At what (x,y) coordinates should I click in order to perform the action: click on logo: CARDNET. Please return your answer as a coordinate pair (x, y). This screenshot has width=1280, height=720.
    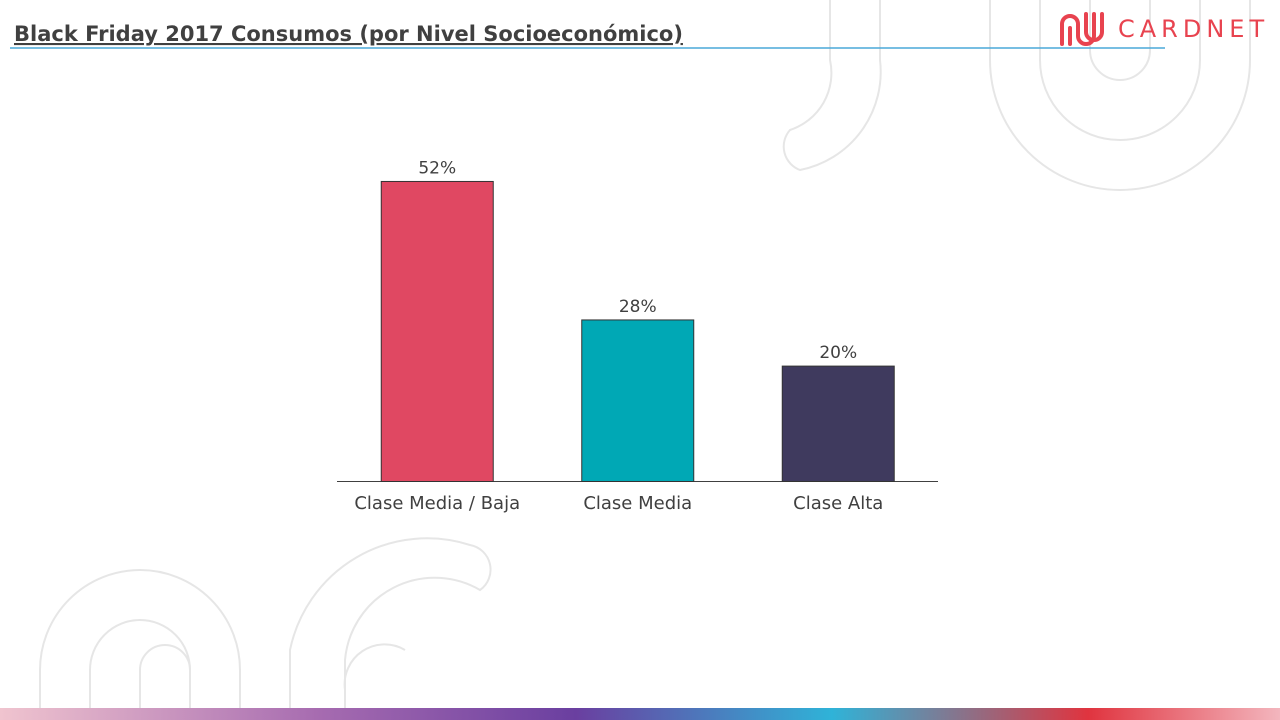
    Looking at the image, I should click on (1164, 29).